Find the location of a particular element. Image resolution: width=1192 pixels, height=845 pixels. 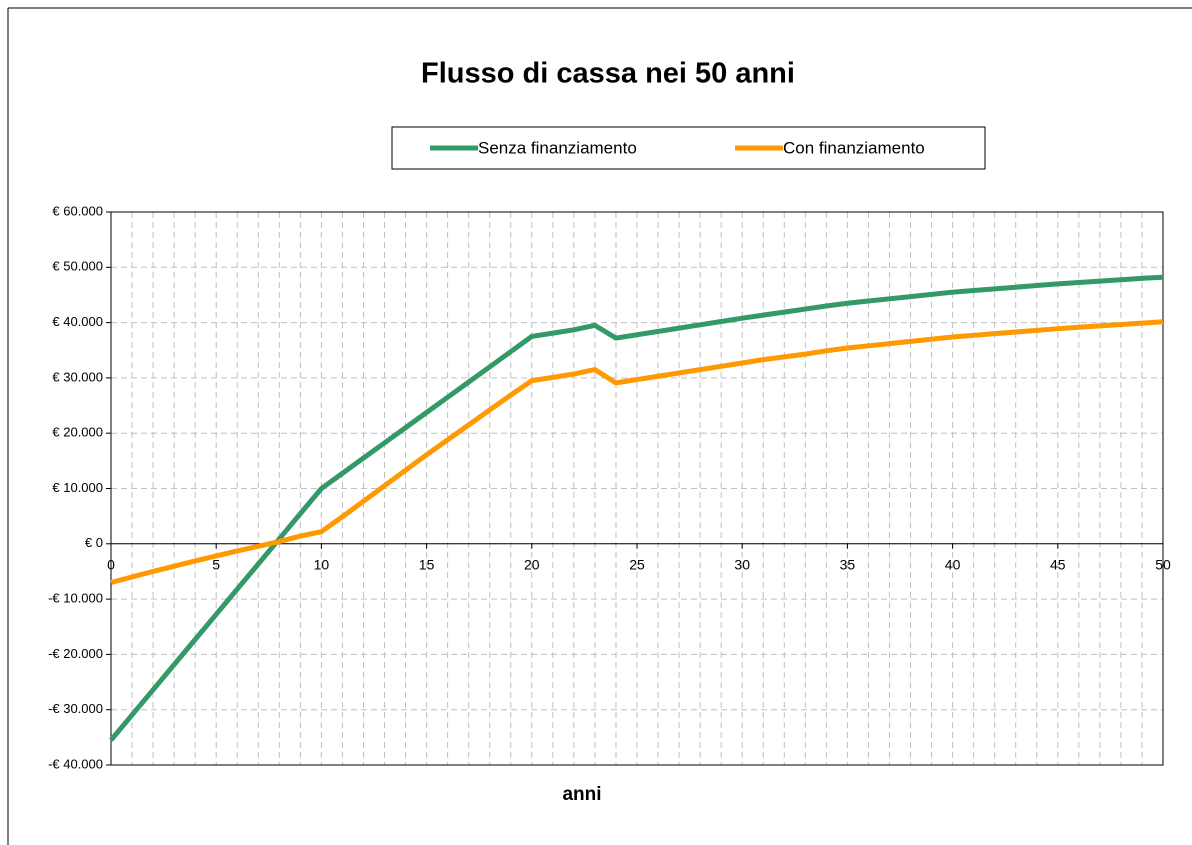

y-tick-label: -€ 40.000 is located at coordinates (75, 763).